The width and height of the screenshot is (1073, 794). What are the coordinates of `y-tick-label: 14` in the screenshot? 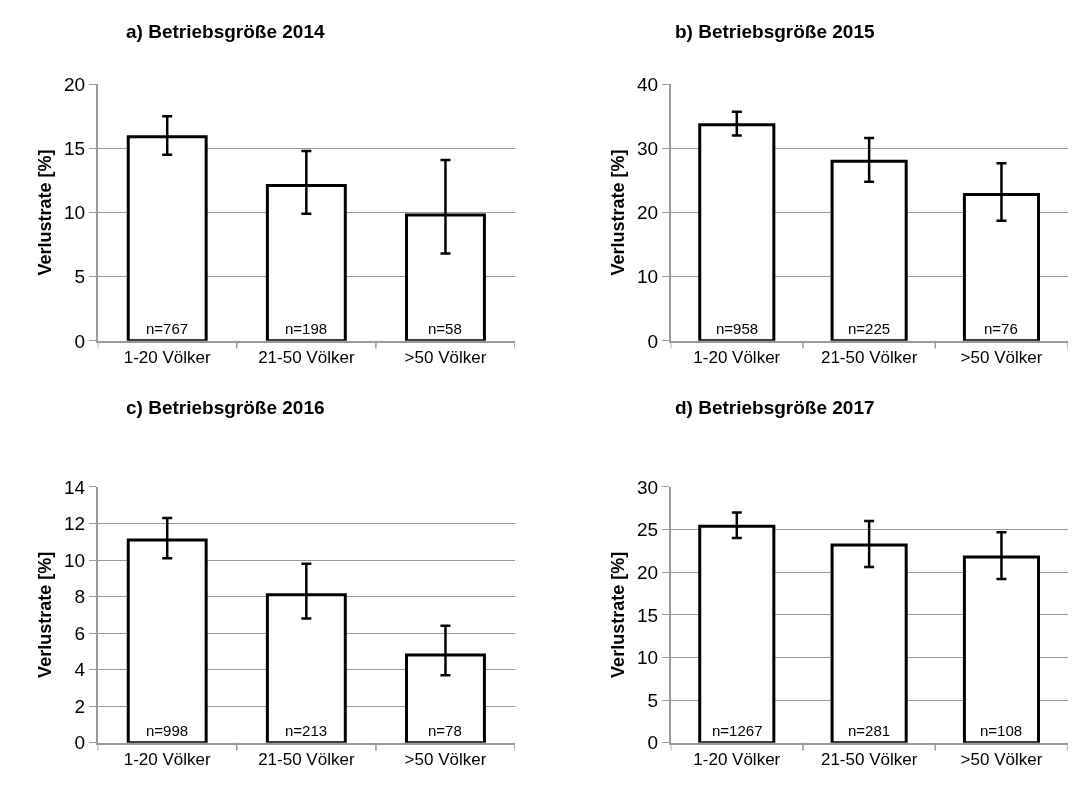 It's located at (74, 487).